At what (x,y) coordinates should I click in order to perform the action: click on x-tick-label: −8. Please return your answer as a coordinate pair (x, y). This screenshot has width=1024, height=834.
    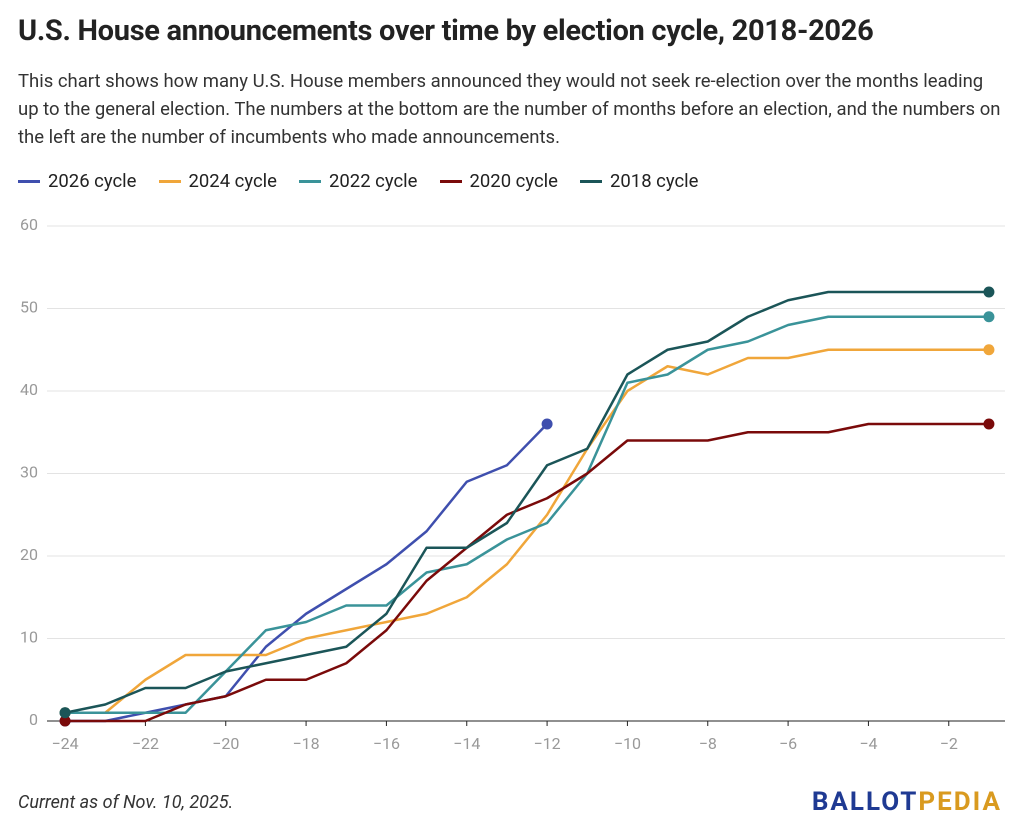
    Looking at the image, I should click on (708, 743).